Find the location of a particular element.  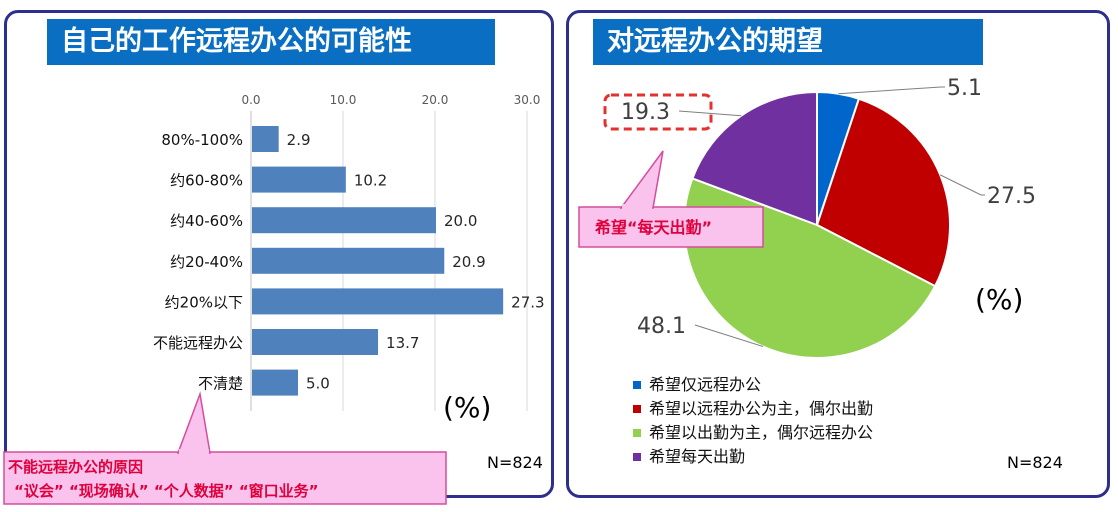

left-chart-title: 自己的工作远程办公的可能性 is located at coordinates (271, 42).